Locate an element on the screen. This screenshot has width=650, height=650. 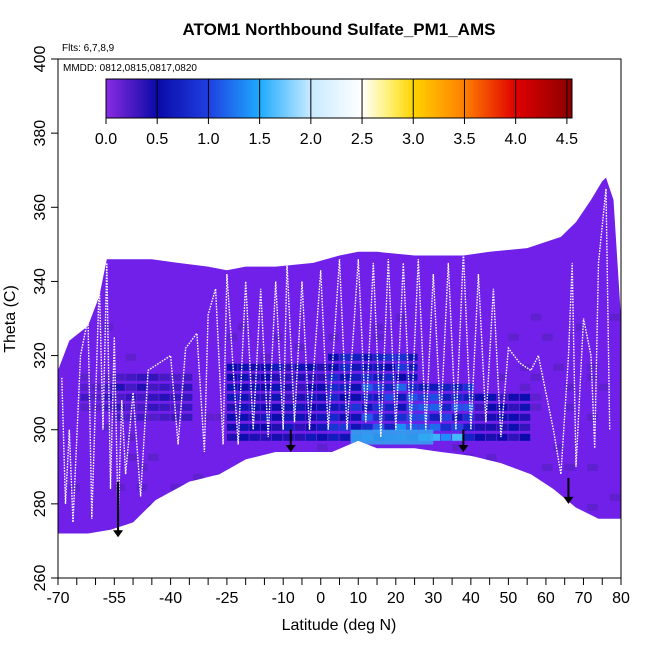
colorbar-tick-label: 2.5 is located at coordinates (362, 139).